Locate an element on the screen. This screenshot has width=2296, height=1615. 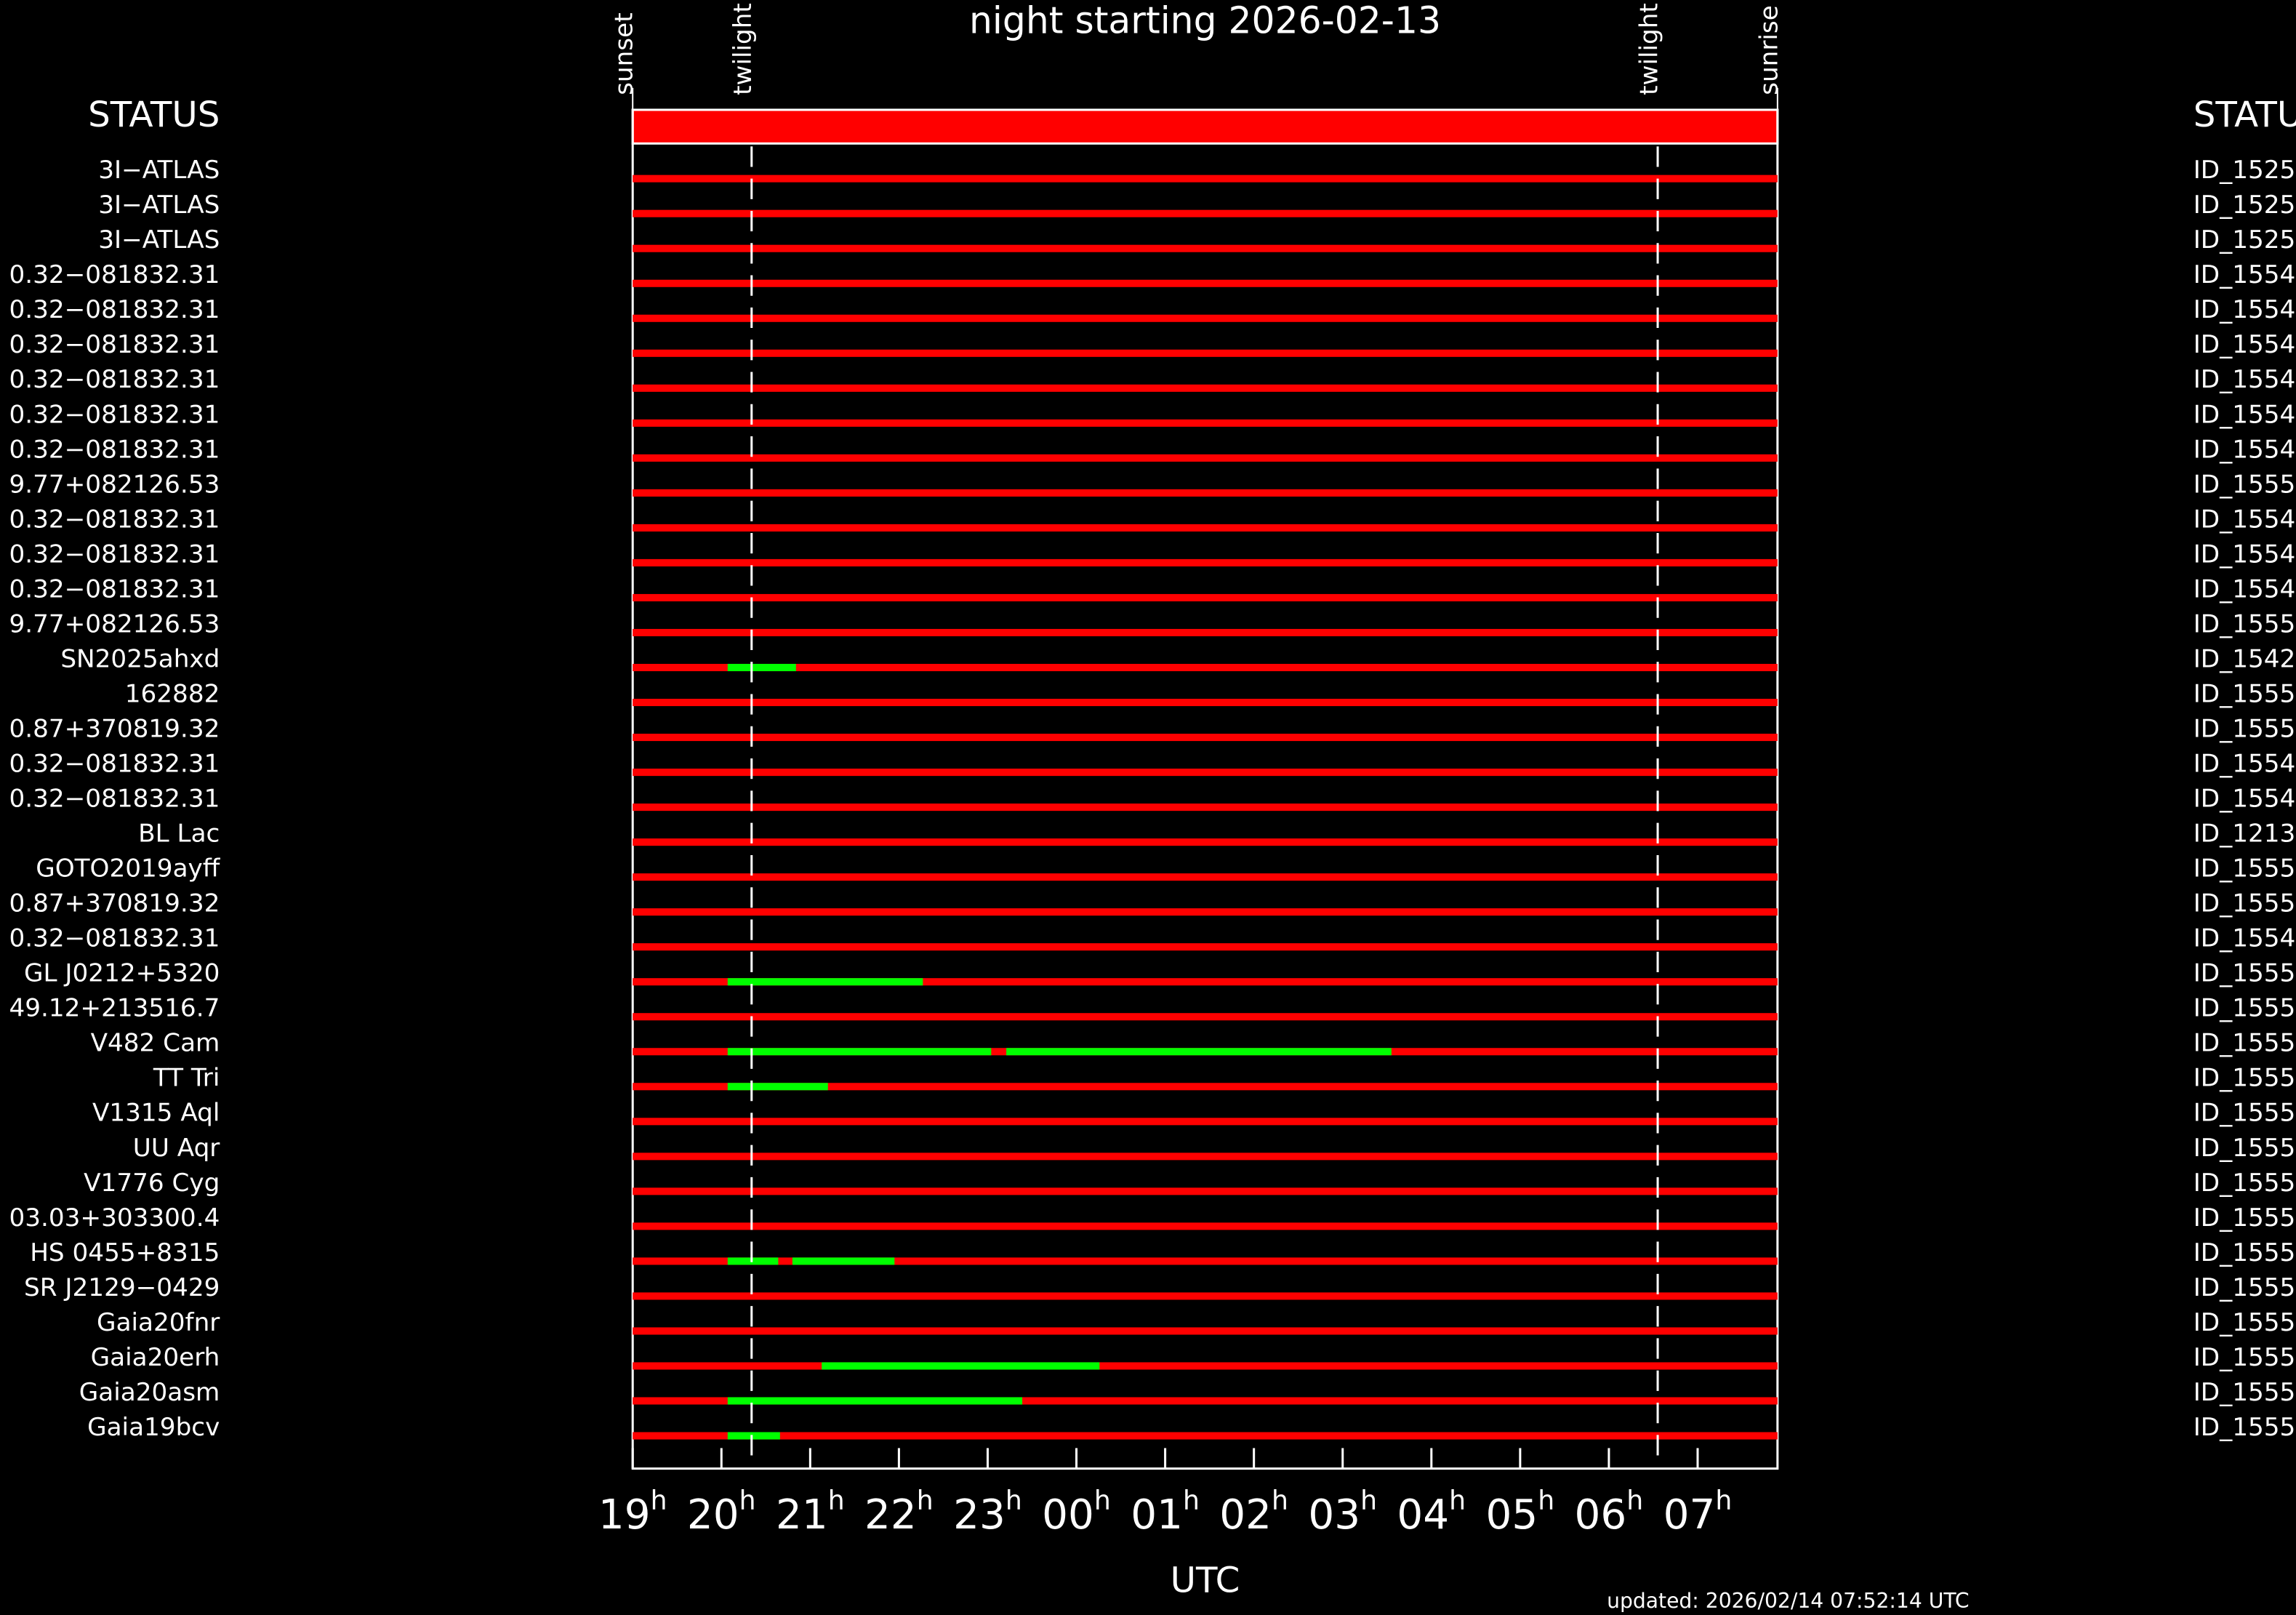
x-tick-label: 03h is located at coordinates (1342, 1512).